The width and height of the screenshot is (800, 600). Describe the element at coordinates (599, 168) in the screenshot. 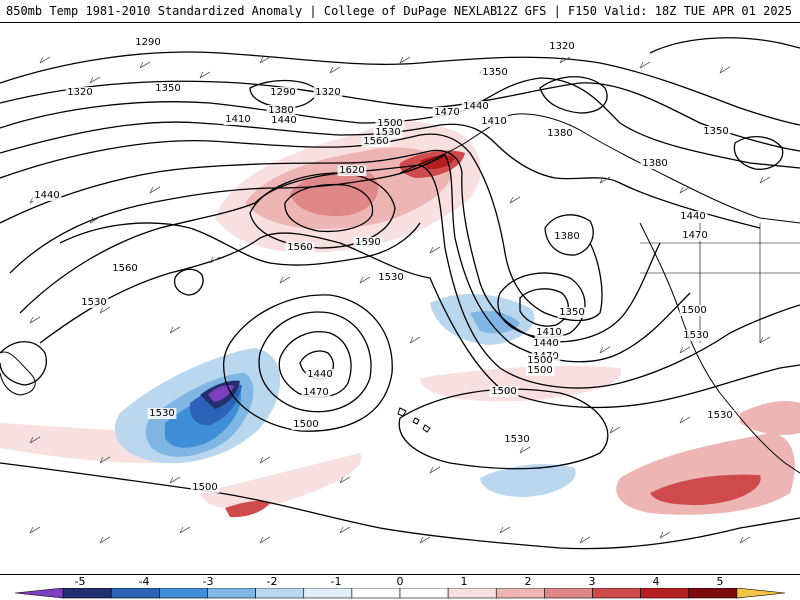

I see `alaska-coast` at that location.